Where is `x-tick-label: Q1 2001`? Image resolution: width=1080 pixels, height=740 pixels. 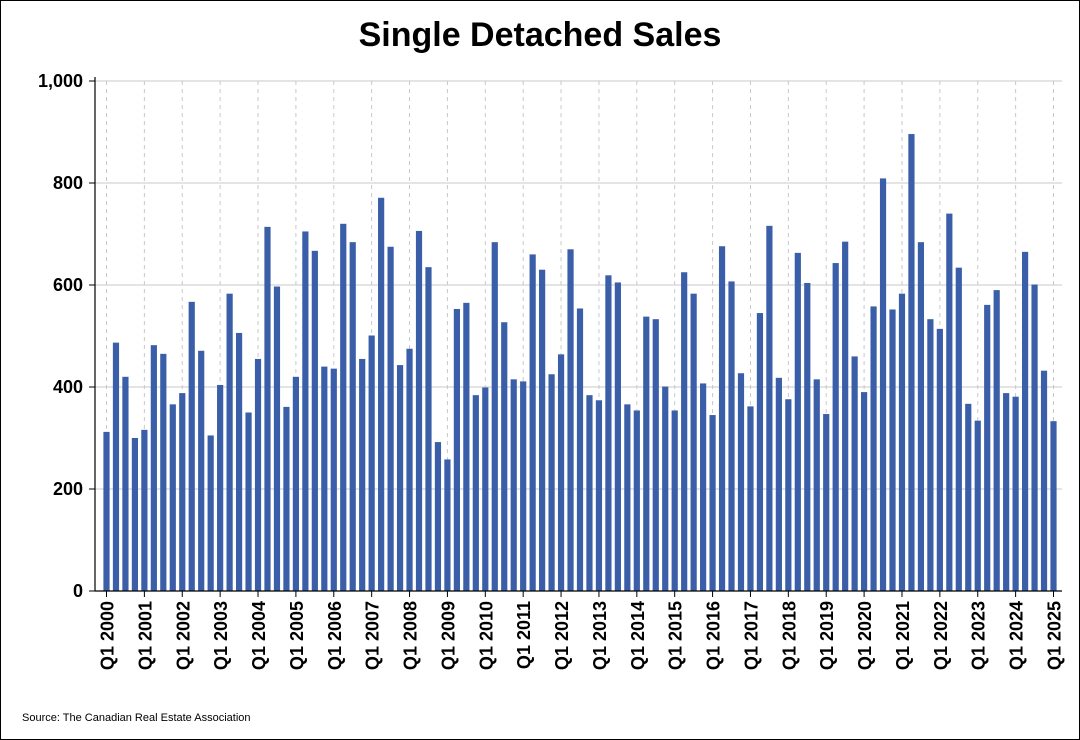
x-tick-label: Q1 2001 is located at coordinates (145, 635).